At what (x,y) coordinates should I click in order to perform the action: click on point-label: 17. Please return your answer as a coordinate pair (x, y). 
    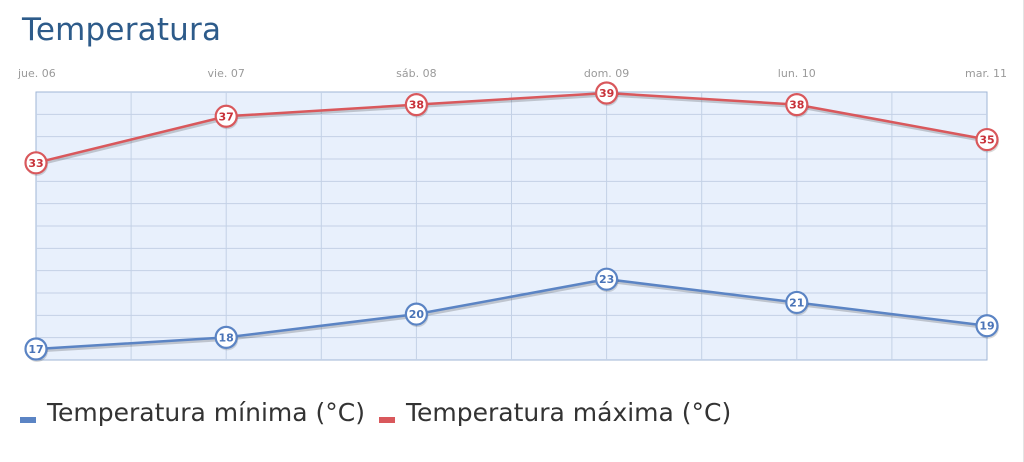
    Looking at the image, I should click on (35, 349).